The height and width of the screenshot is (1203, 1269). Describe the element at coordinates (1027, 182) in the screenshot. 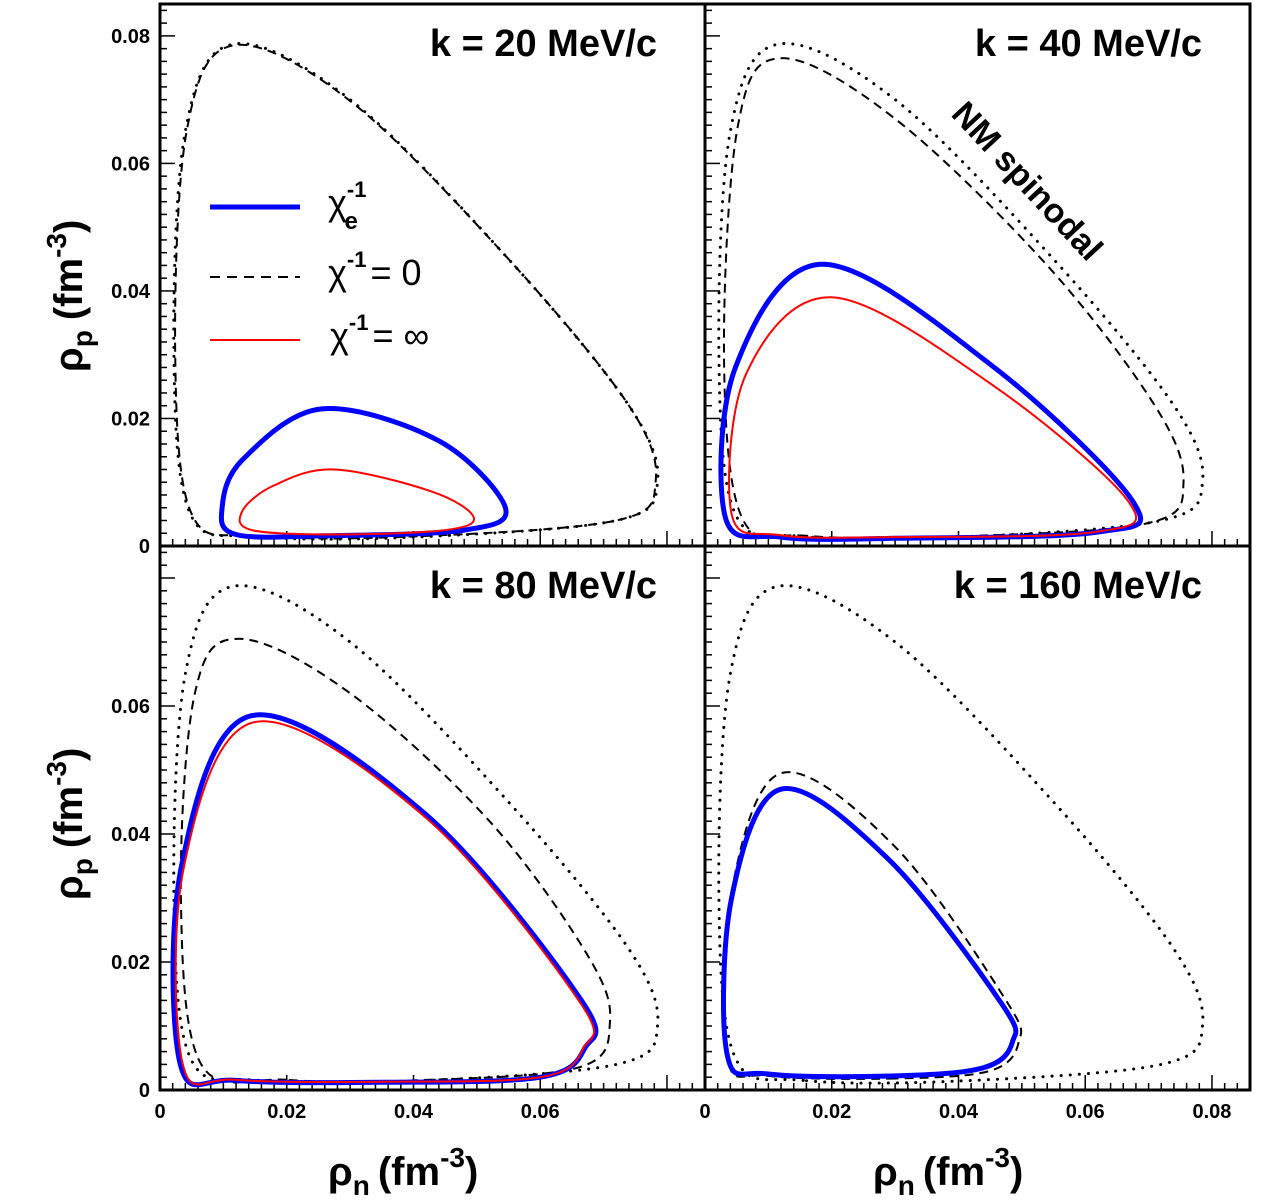

I see `nm-spinodal-annotation: NM spinodal` at that location.